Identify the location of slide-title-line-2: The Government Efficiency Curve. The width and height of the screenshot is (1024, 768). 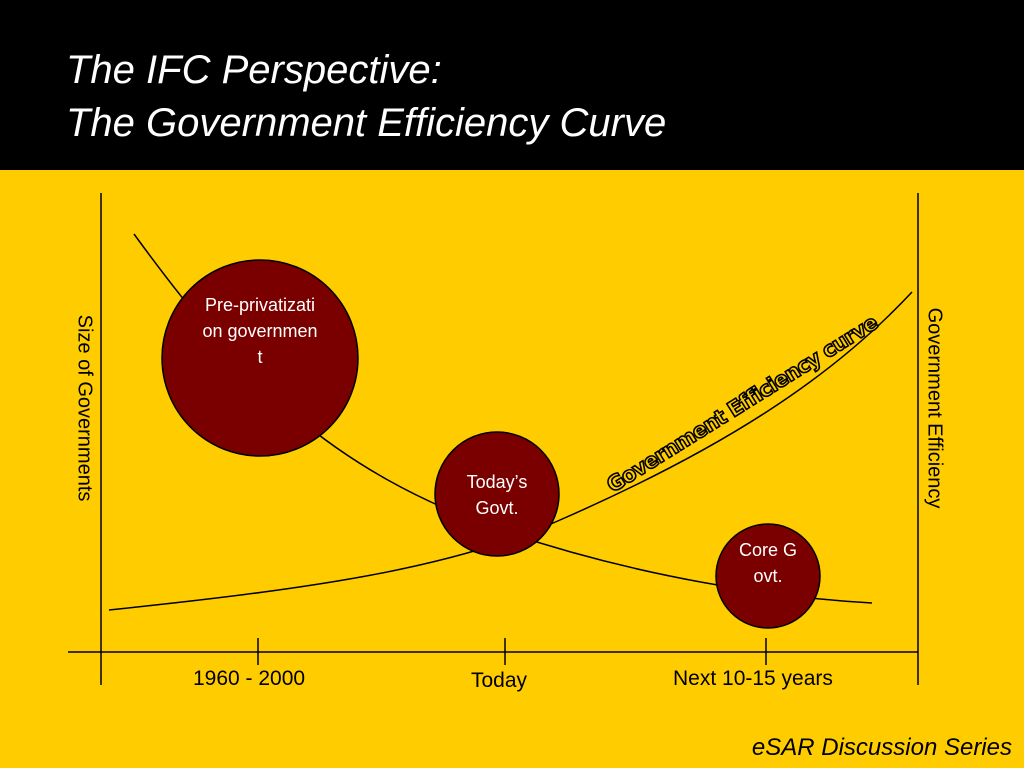
(366, 123).